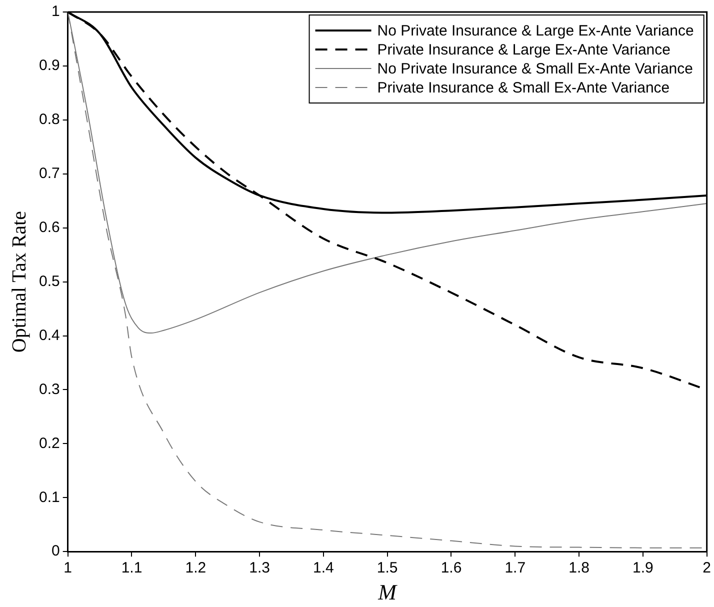 This screenshot has width=714, height=607. I want to click on y-tick-label: 0.1, so click(49, 497).